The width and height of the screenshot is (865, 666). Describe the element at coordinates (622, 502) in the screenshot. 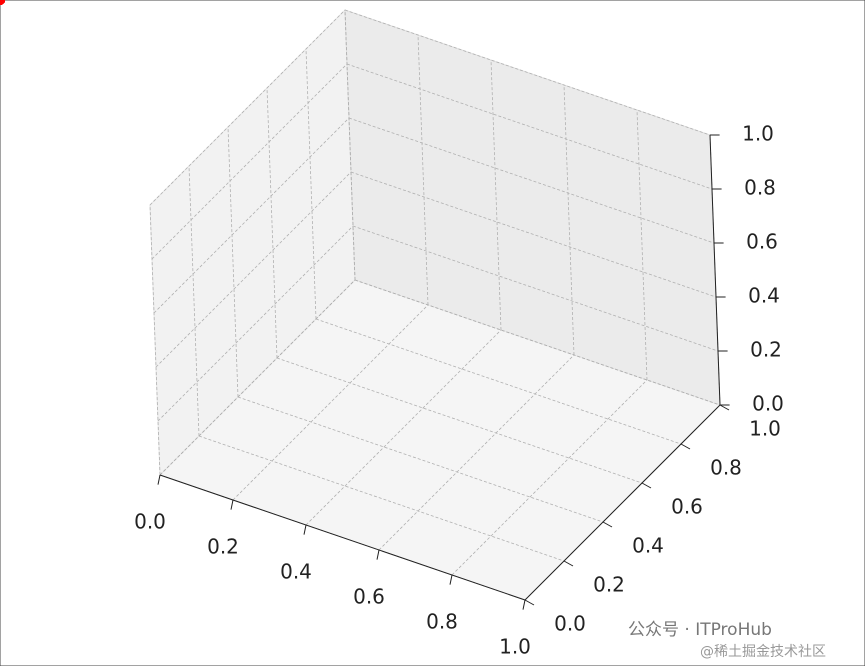

I see `y-axis-line` at that location.